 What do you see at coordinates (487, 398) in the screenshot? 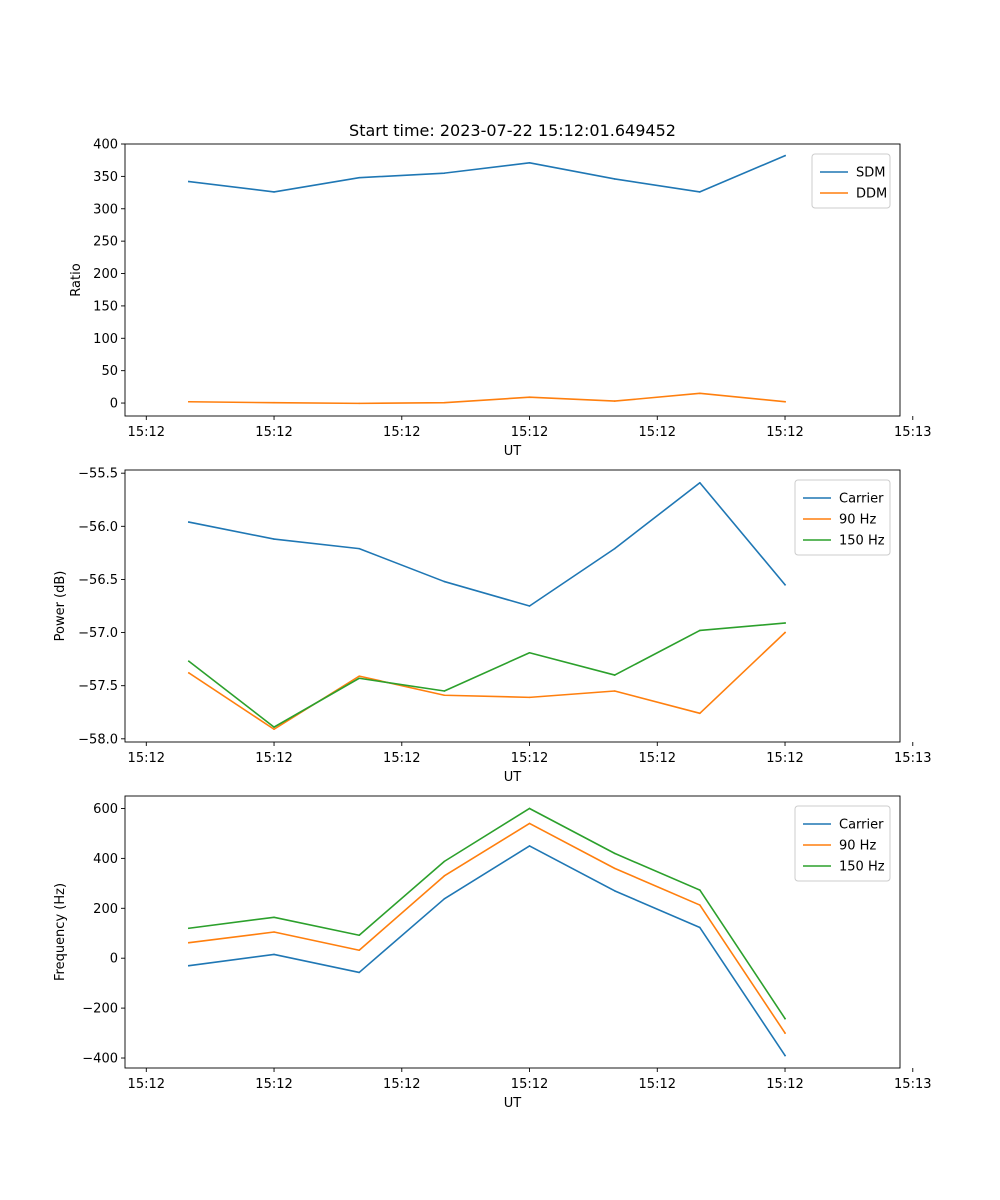
I see `series-line-ddm` at bounding box center [487, 398].